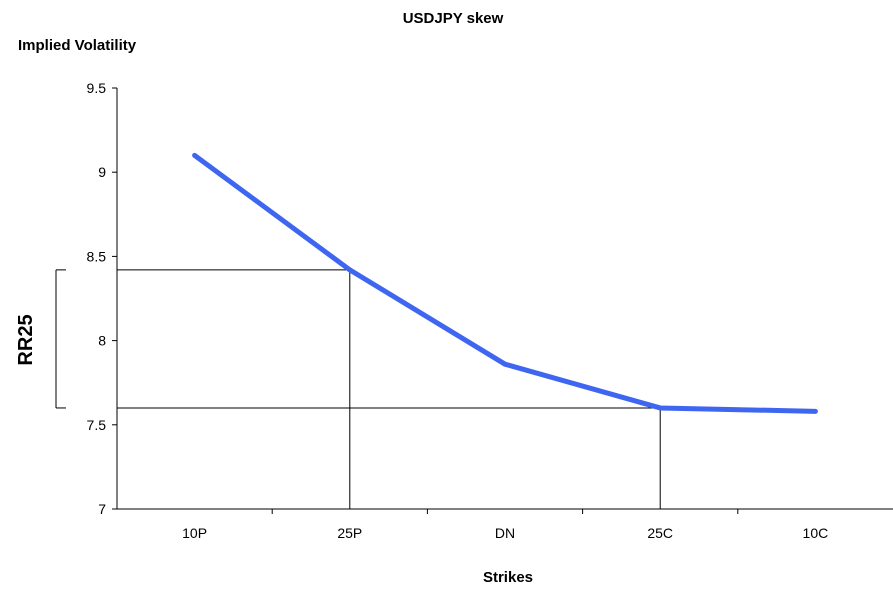 The width and height of the screenshot is (893, 589). What do you see at coordinates (660, 533) in the screenshot?
I see `x-tick-label: 25C` at bounding box center [660, 533].